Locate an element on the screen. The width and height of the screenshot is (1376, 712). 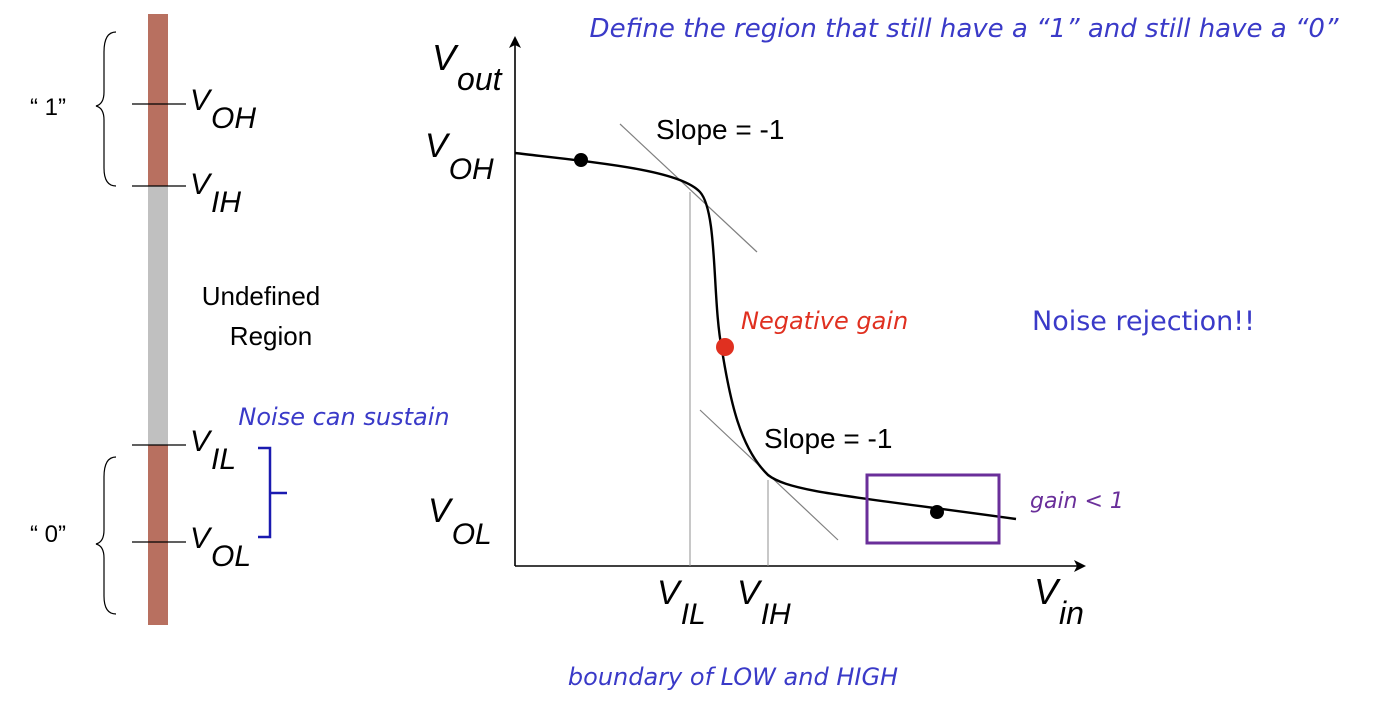
bar-vil-label: VIL is located at coordinates (213, 450).